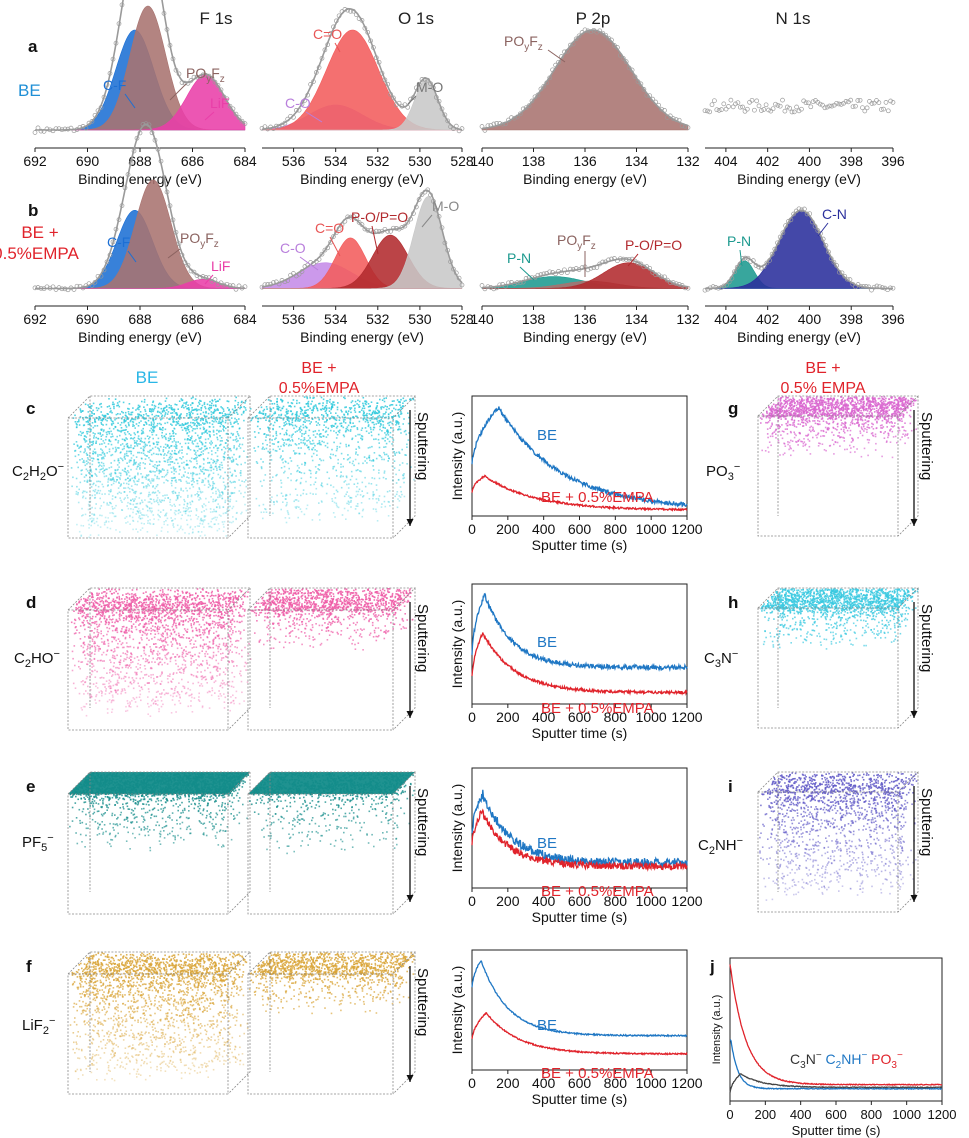  What do you see at coordinates (822, 378) in the screenshot?
I see `cube-header-right: BE + 0.5% EMPA` at bounding box center [822, 378].